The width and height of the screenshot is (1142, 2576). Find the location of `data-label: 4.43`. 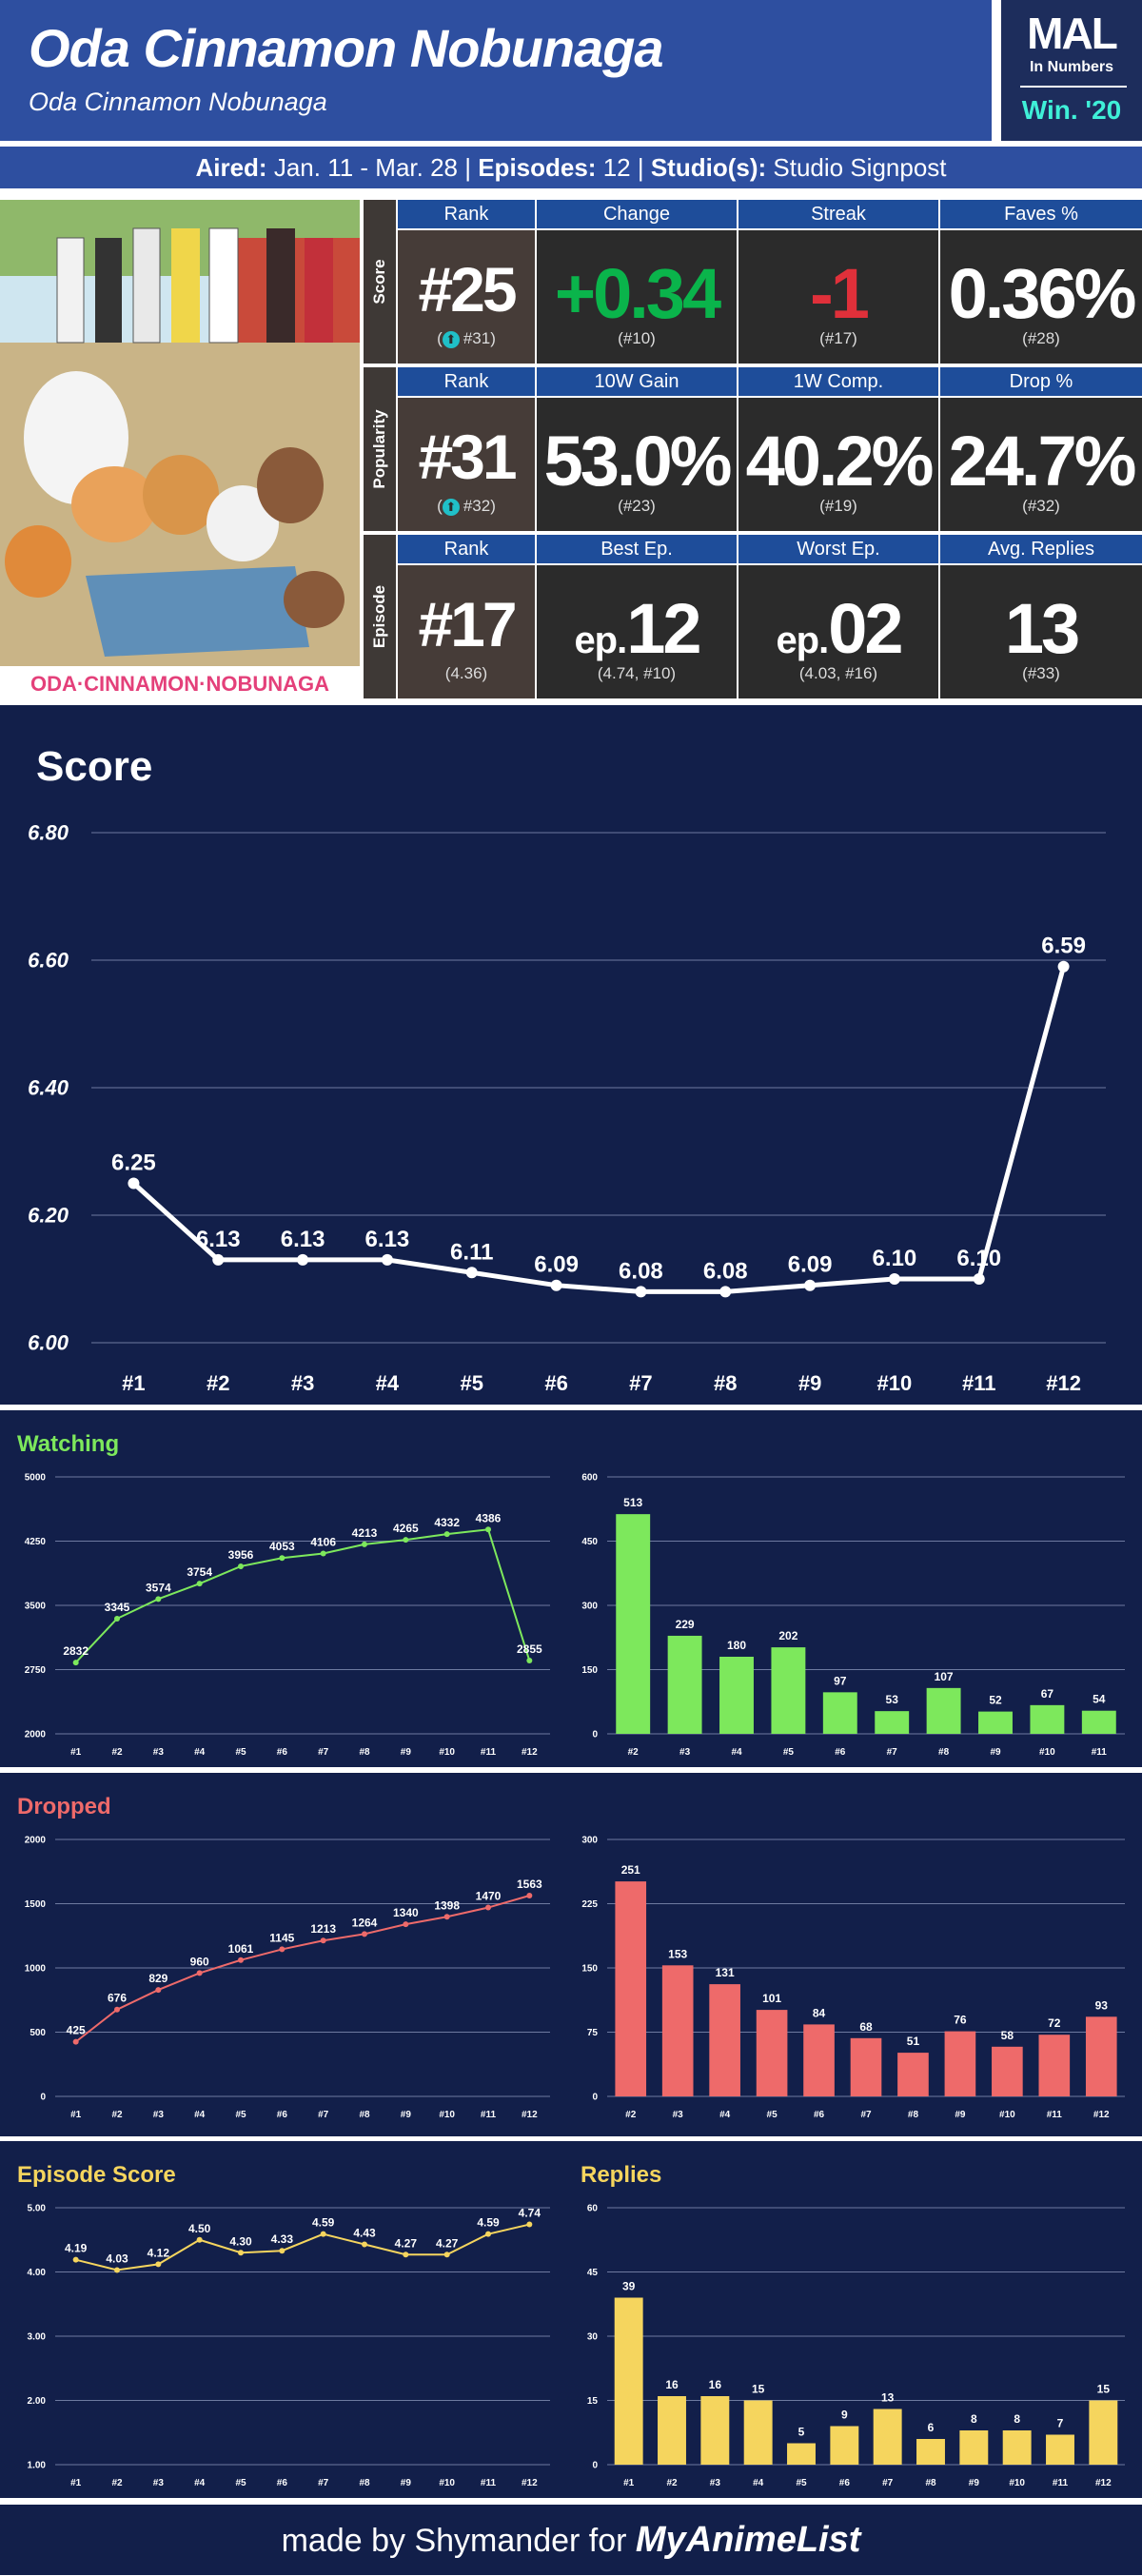

data-label: 4.43 is located at coordinates (364, 2232).